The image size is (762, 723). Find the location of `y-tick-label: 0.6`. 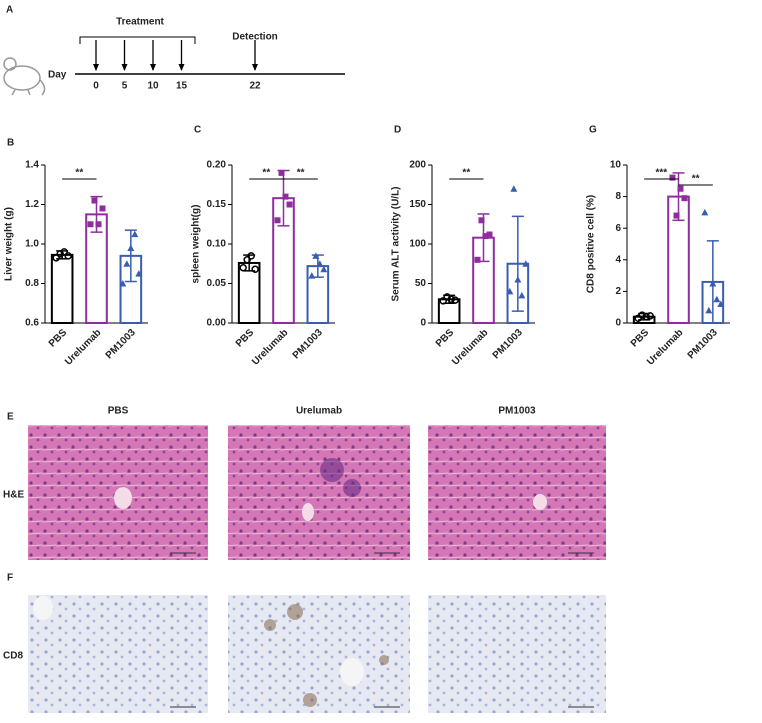

y-tick-label: 0.6 is located at coordinates (32, 323).